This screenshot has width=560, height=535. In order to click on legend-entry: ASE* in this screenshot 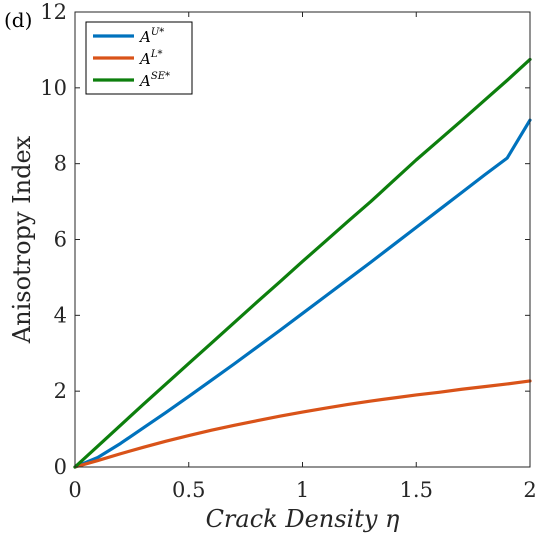, I will do `click(154, 80)`.